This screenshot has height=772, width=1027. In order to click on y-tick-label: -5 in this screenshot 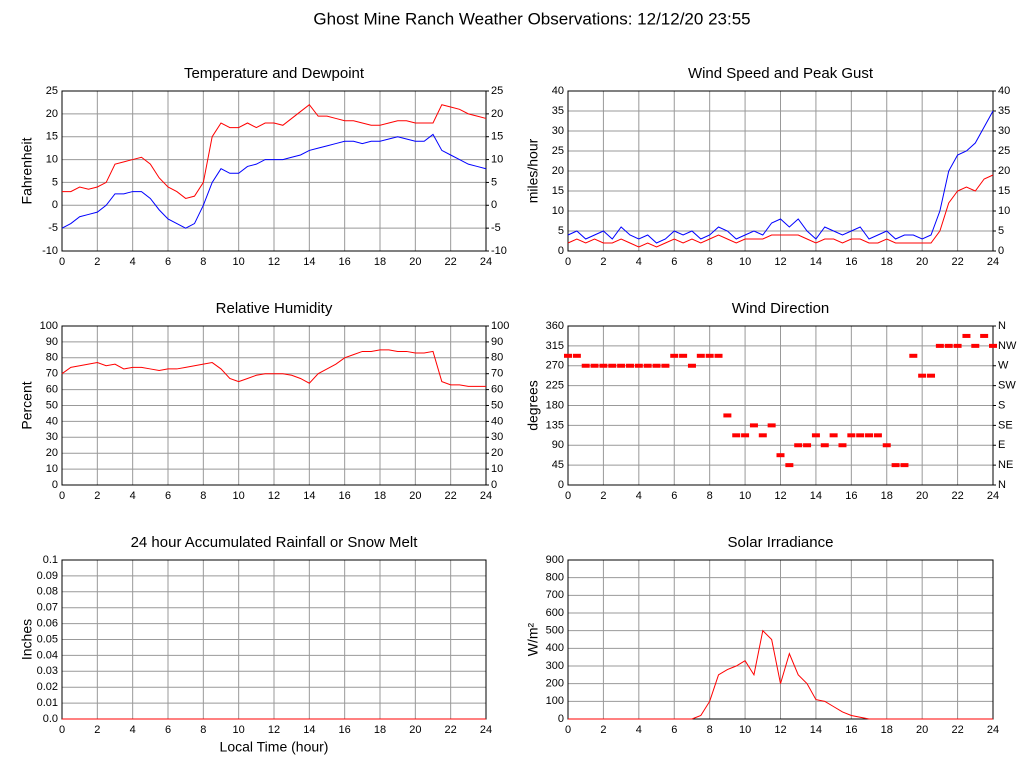, I will do `click(53, 228)`.